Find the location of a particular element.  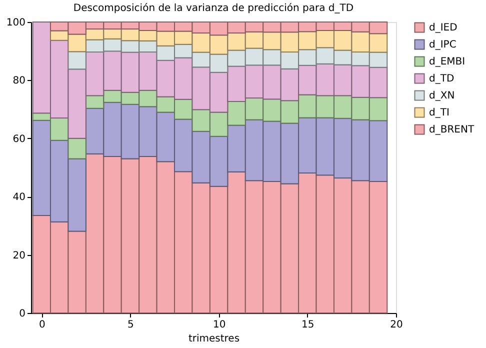

x-axis-title: trimestres is located at coordinates (214, 339).